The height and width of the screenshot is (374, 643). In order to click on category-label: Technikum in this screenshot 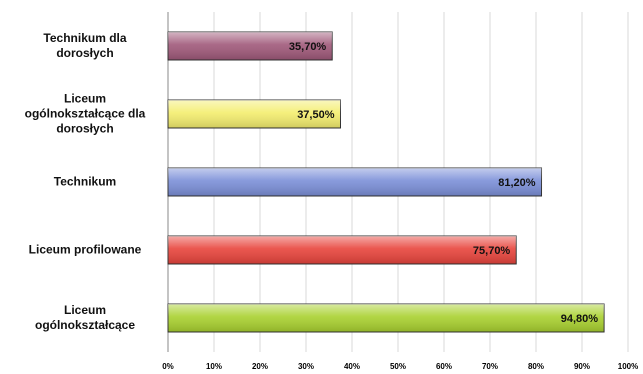, I will do `click(85, 181)`.